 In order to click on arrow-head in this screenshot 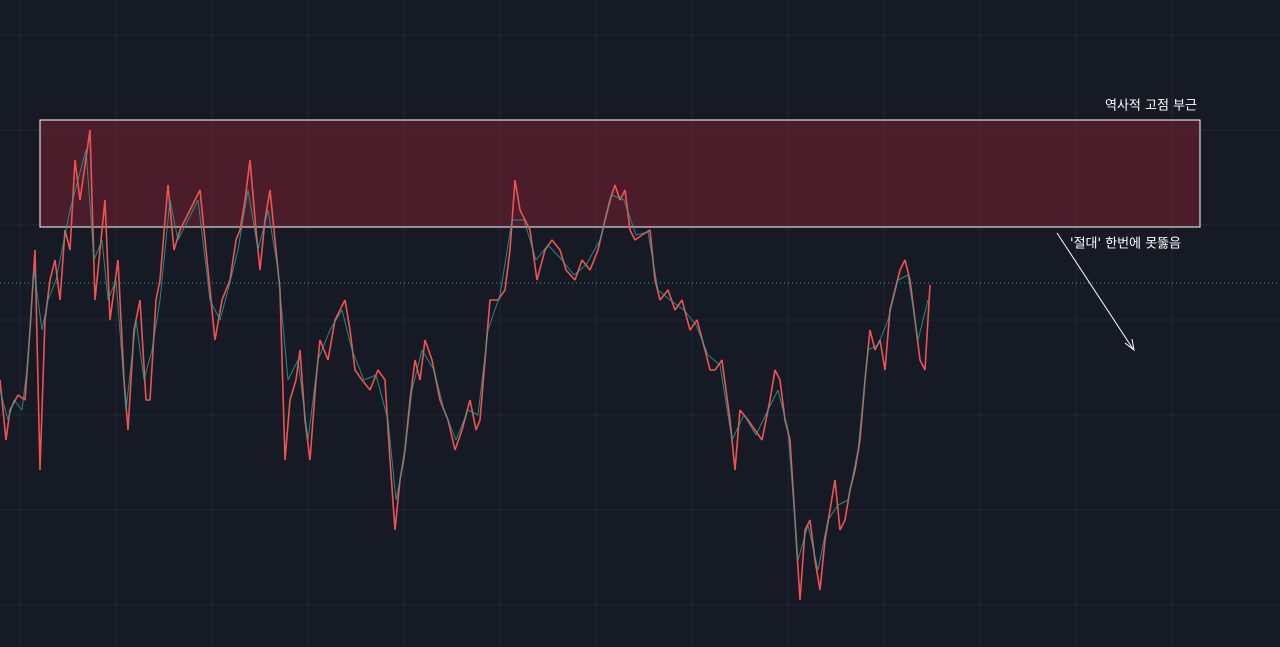, I will do `click(1129, 345)`.